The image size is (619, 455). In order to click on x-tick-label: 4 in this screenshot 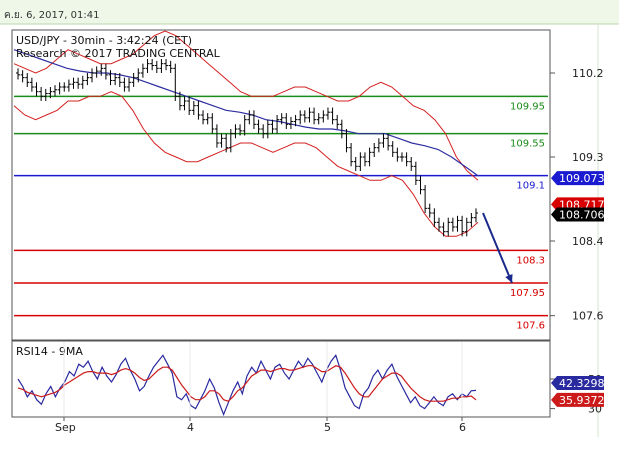, I will do `click(190, 427)`.